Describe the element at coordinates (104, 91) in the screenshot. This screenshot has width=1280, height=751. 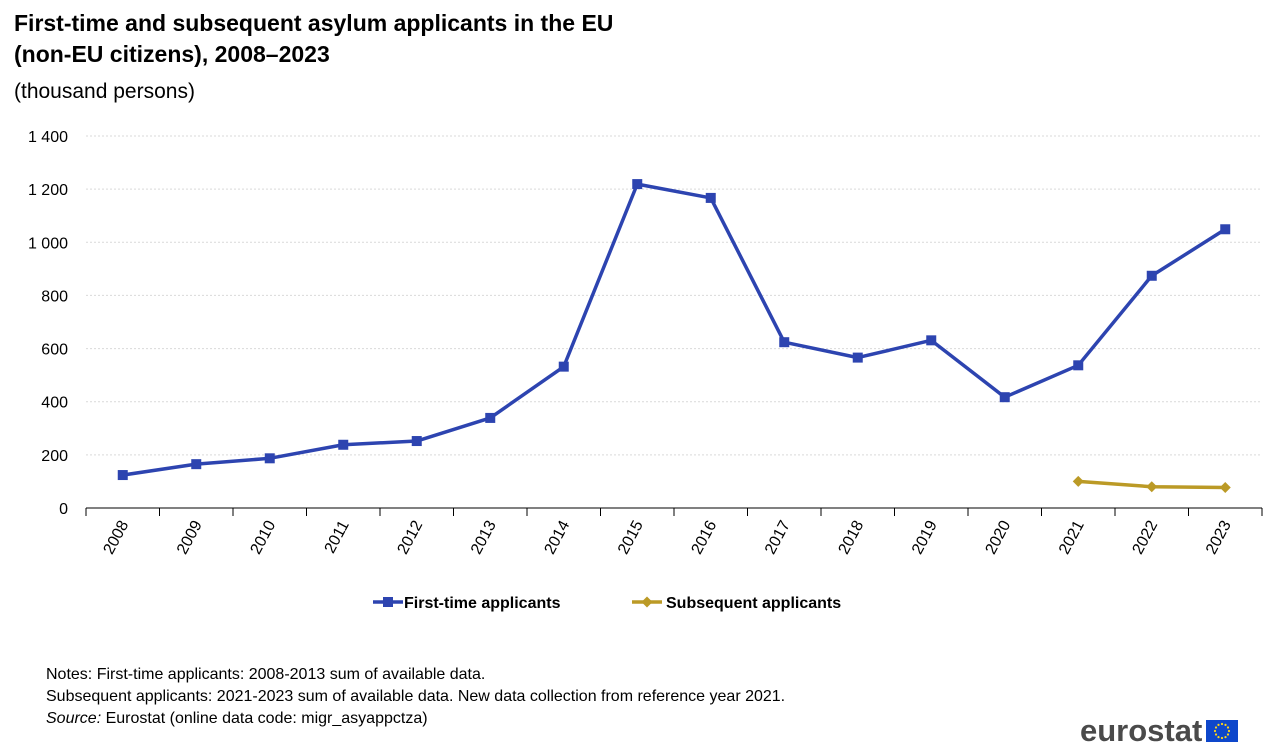
I see `chart-unit: (thousand persons)` at that location.